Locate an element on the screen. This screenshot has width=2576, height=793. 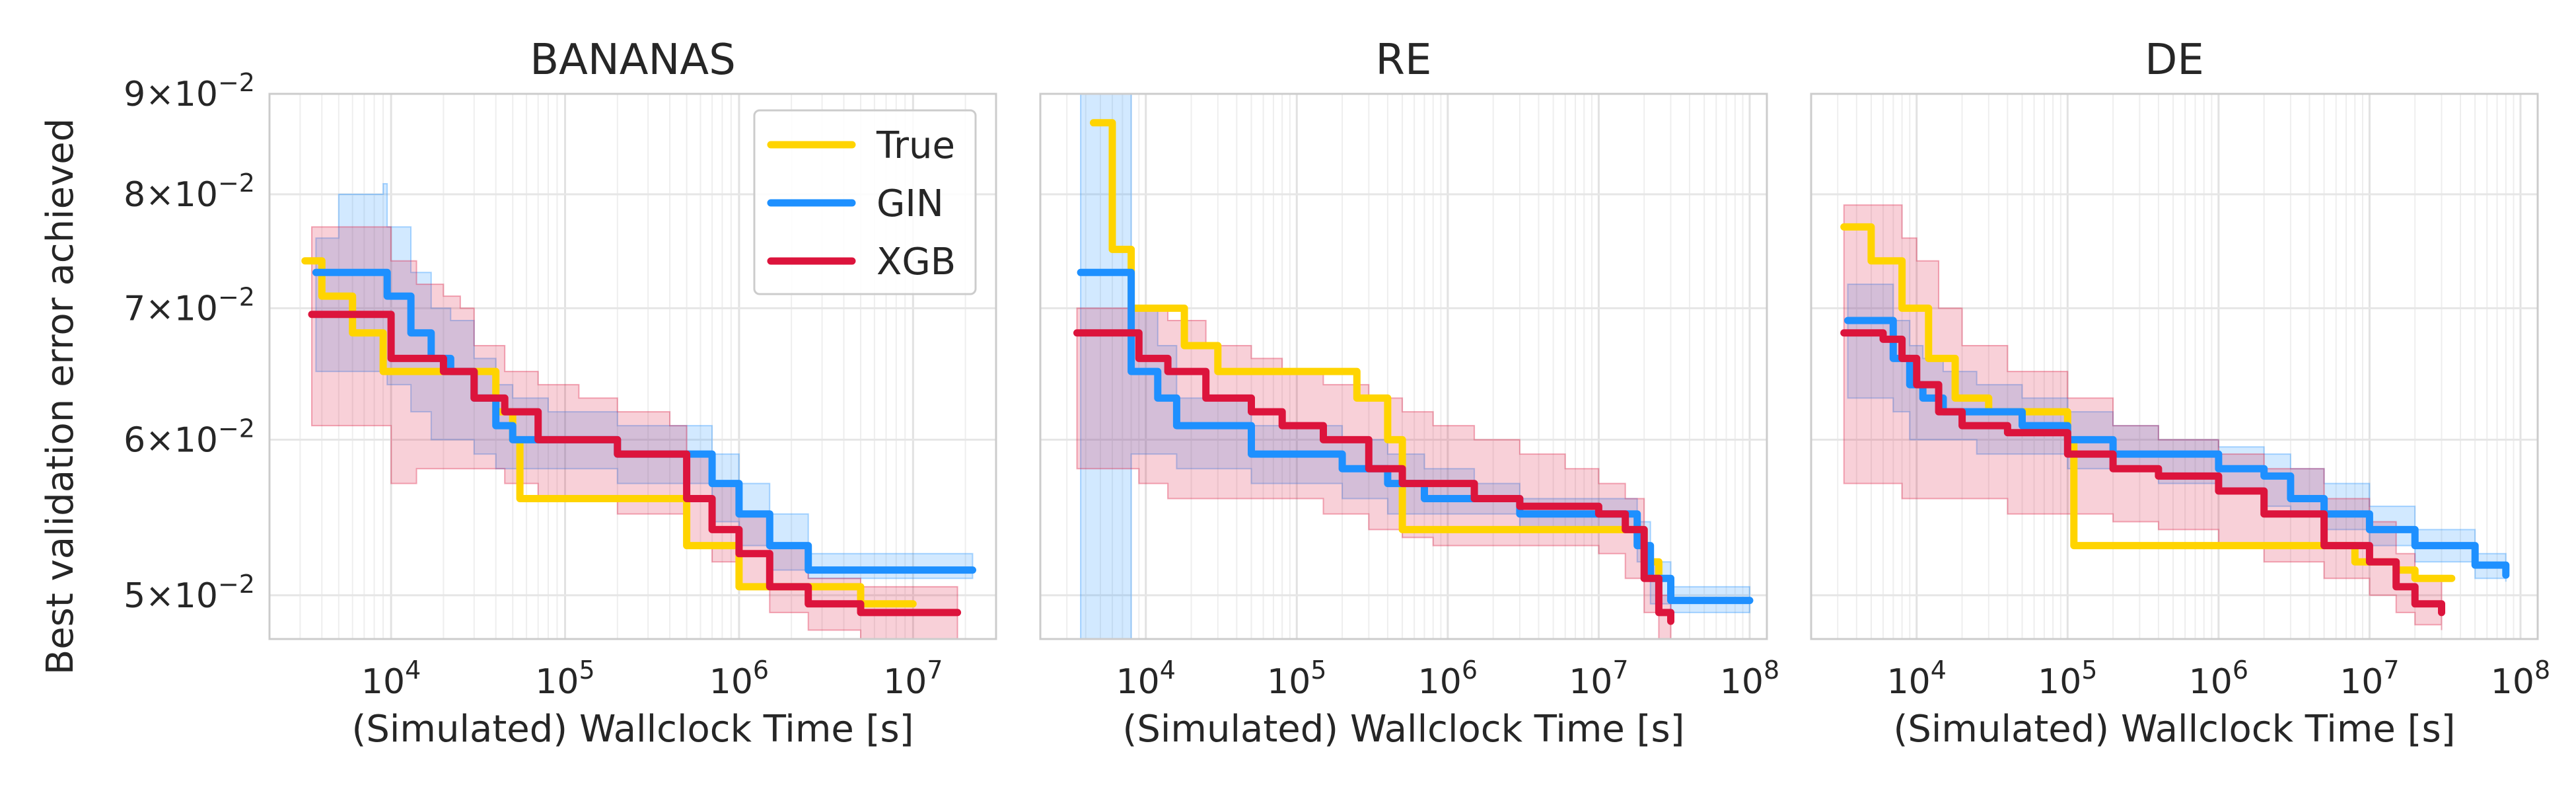
y-tick-label: 9×10⁻² is located at coordinates (190, 91).